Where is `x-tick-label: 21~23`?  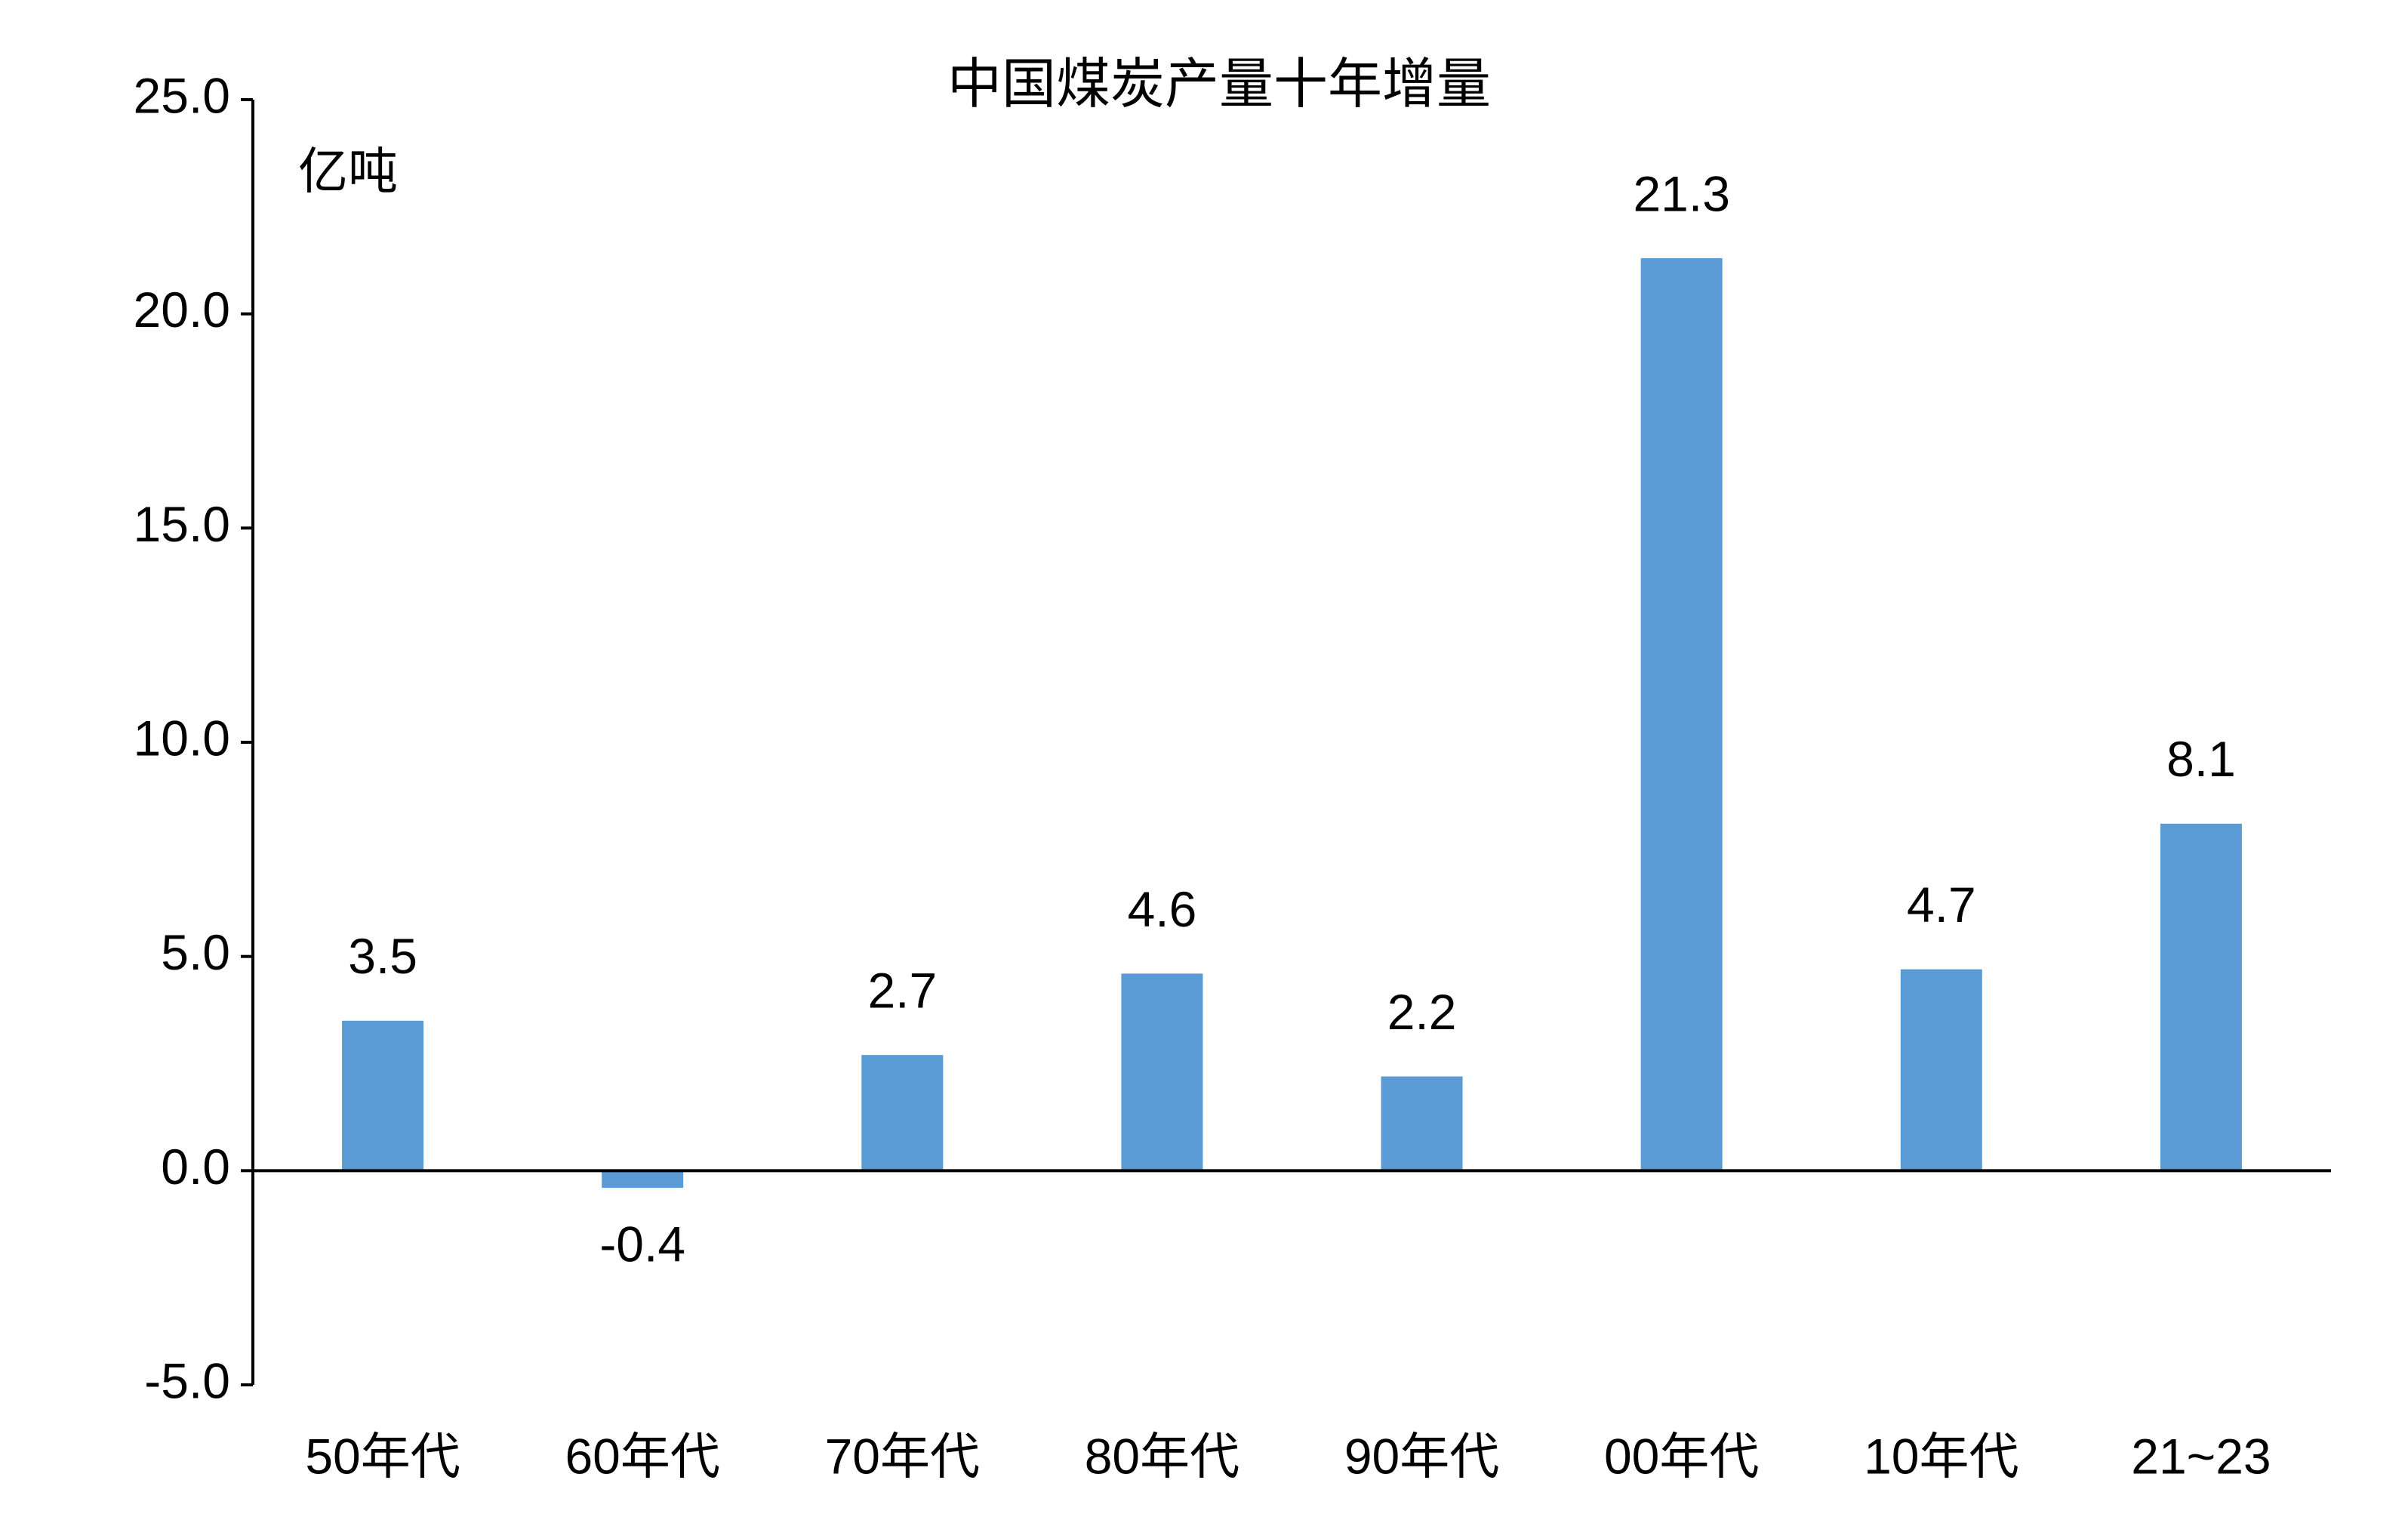
x-tick-label: 21~23 is located at coordinates (2201, 1456).